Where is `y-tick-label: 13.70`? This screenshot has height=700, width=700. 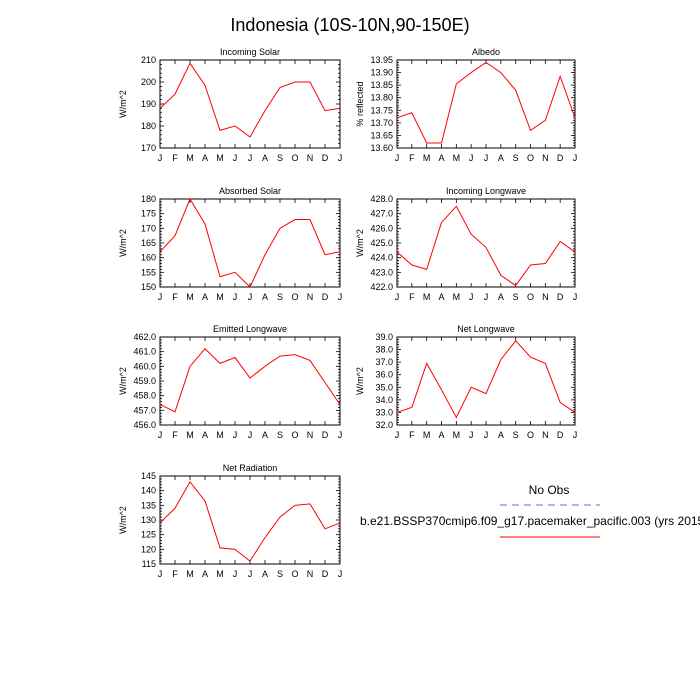
y-tick-label: 13.70 is located at coordinates (381, 123).